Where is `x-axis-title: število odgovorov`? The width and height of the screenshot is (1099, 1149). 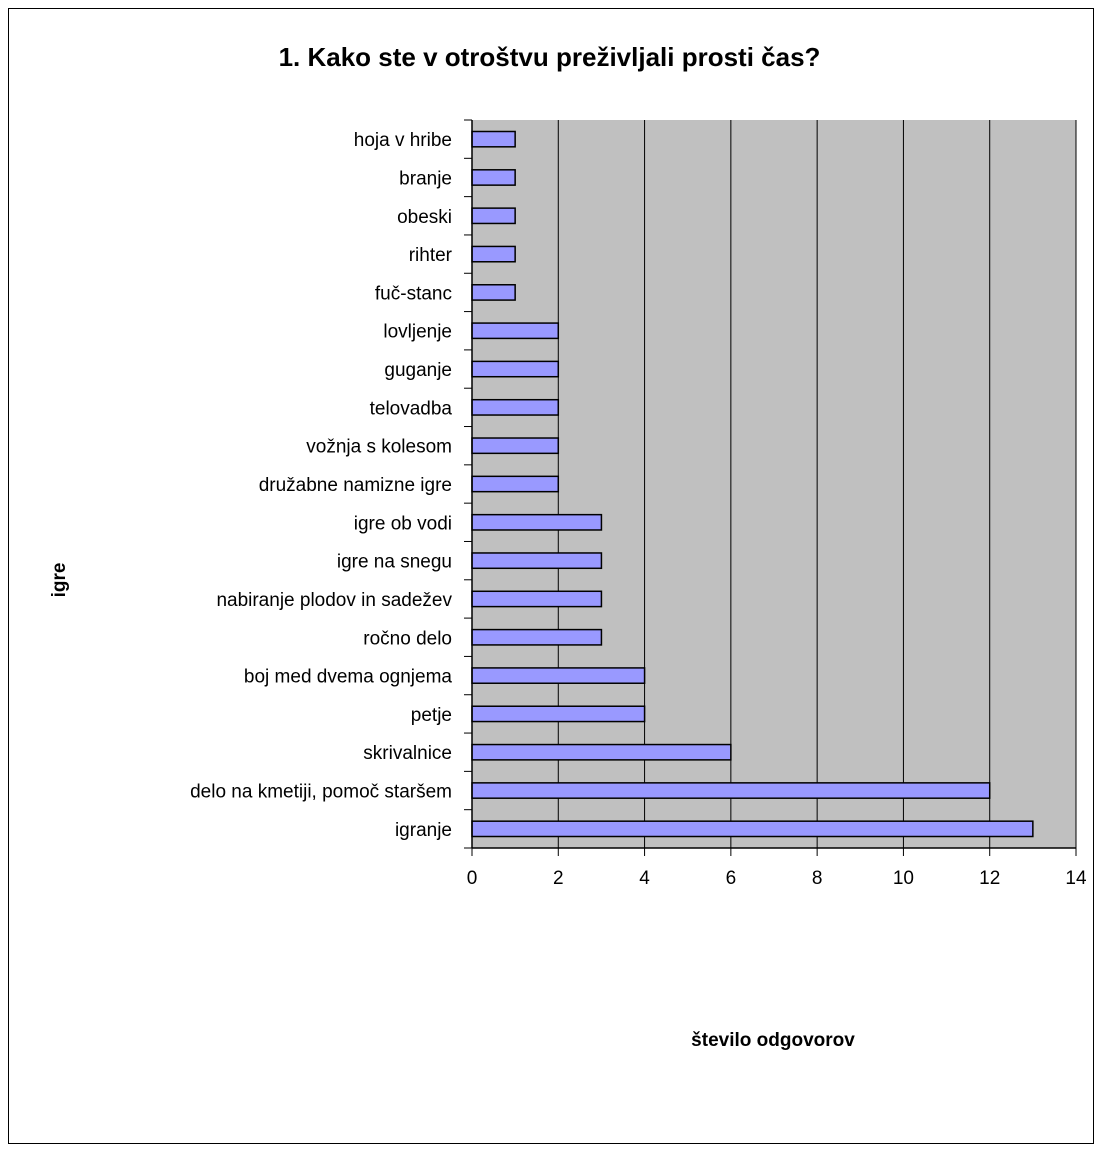
x-axis-title: število odgovorov is located at coordinates (773, 1040).